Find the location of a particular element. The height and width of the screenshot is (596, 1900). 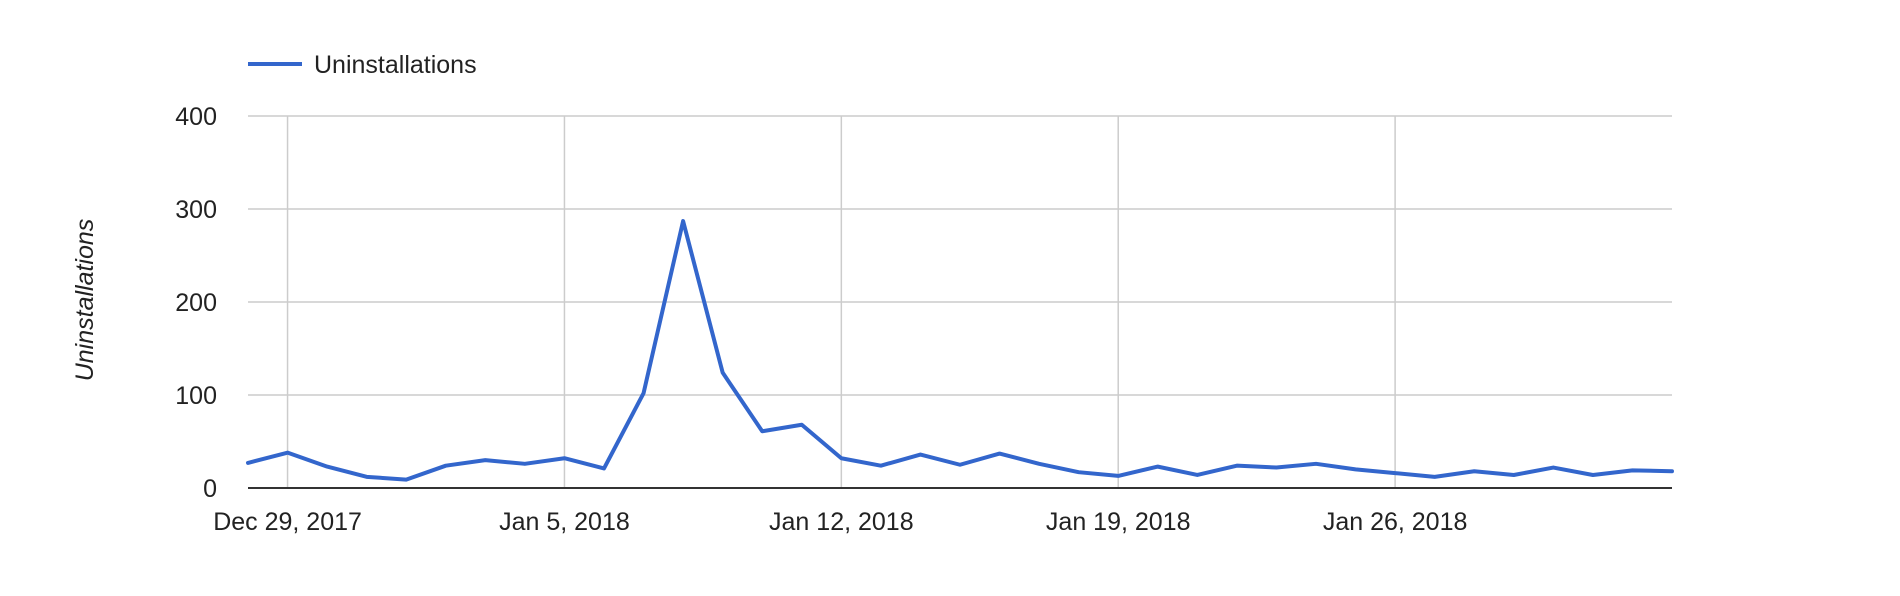

y-tick-label: 200 is located at coordinates (196, 303).